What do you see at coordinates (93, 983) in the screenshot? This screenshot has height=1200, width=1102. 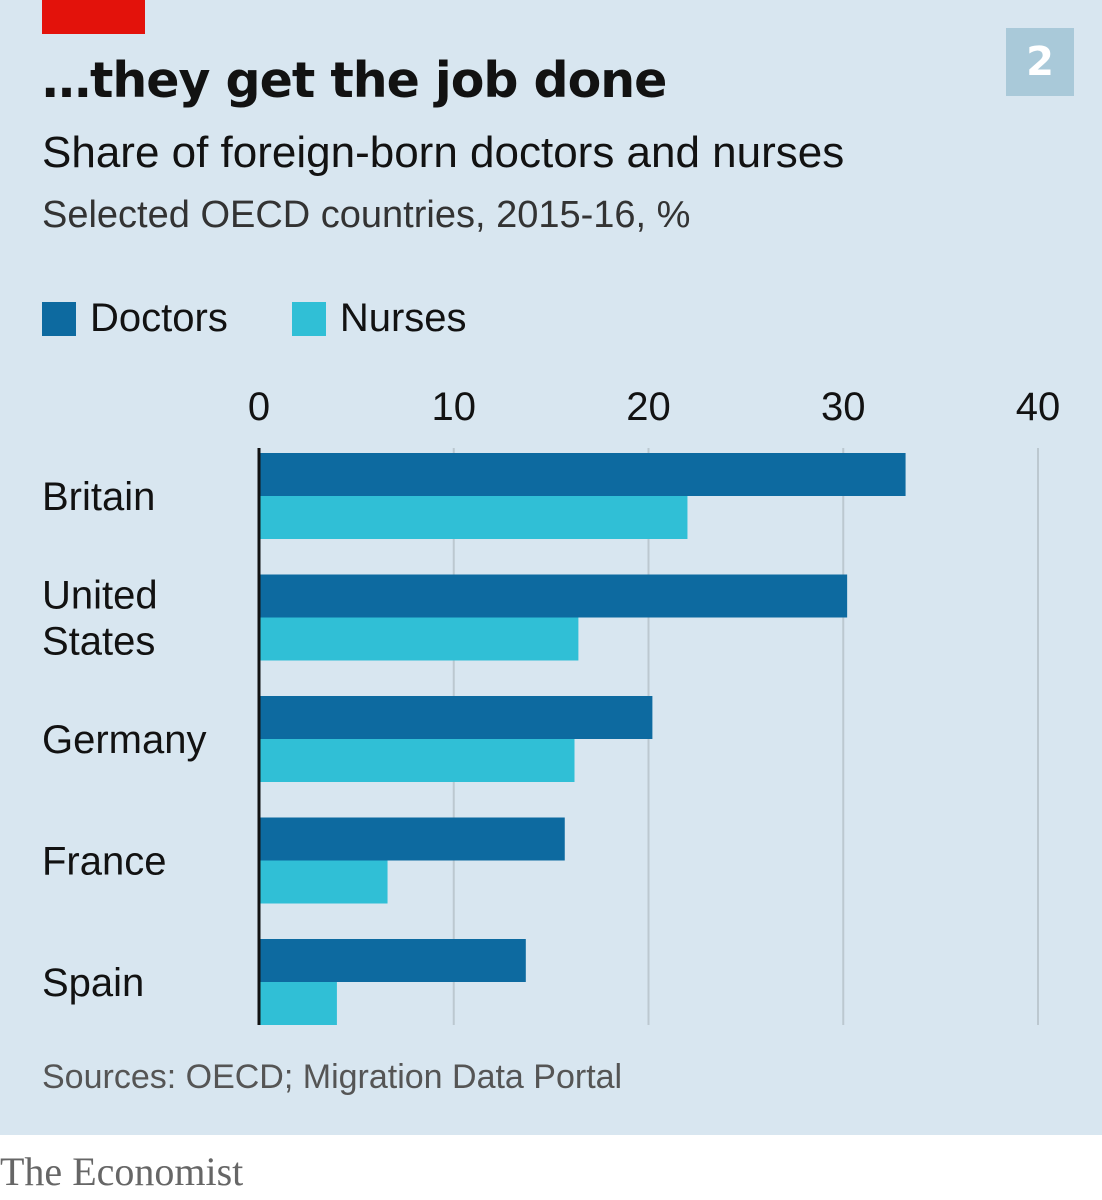 I see `category-label: Spain` at bounding box center [93, 983].